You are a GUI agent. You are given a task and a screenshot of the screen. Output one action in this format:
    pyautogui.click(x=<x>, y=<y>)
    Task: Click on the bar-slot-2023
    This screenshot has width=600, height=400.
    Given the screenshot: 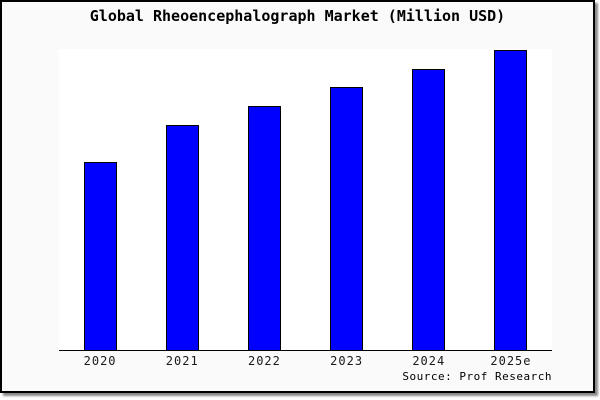 What is the action you would take?
    pyautogui.click(x=347, y=199)
    